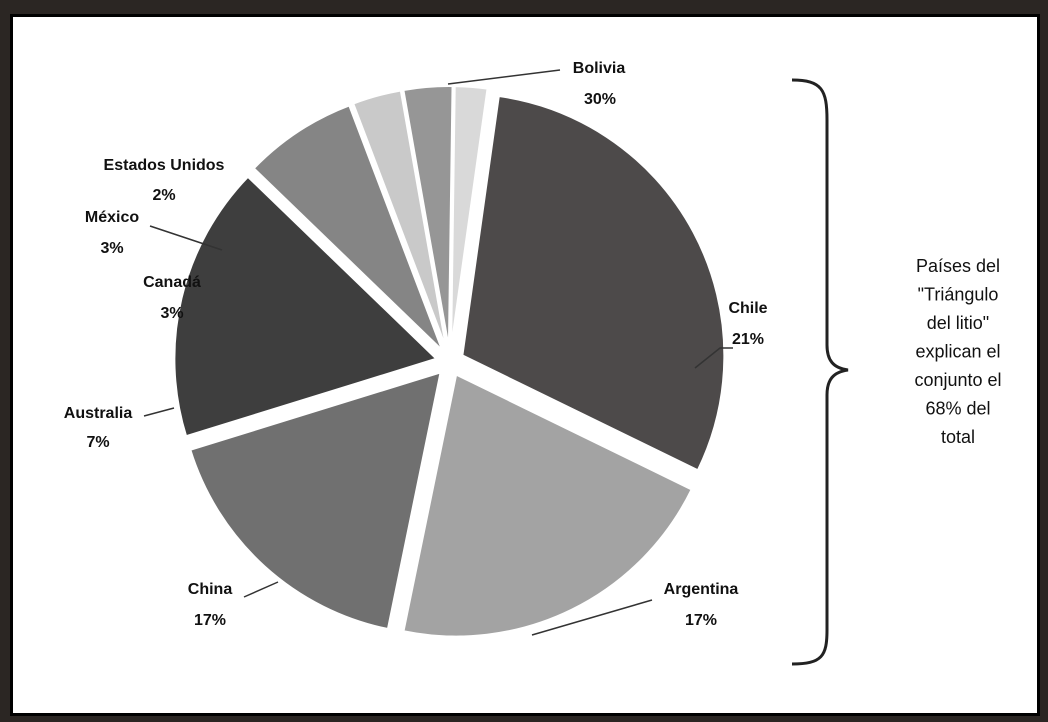 This screenshot has width=1048, height=722. What do you see at coordinates (701, 589) in the screenshot?
I see `slice-name-label: Argentina` at bounding box center [701, 589].